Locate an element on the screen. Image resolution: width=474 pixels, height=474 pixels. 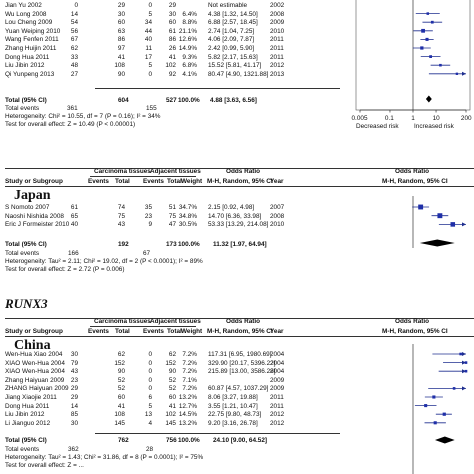
panel3-events-label: Total events is located at coordinates (22, 449).